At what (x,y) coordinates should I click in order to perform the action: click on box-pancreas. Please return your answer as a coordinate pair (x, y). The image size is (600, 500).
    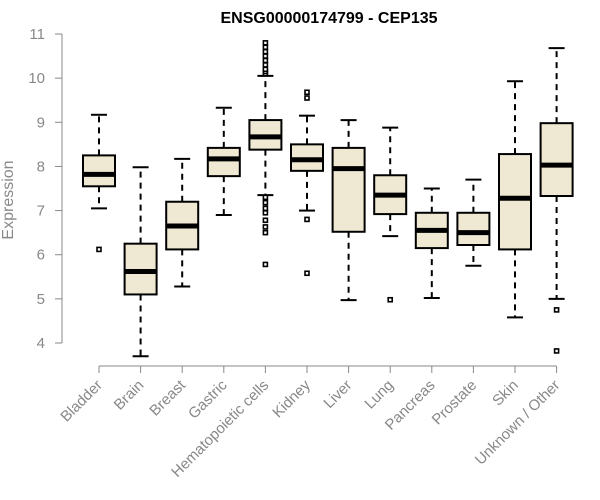
    Looking at the image, I should click on (431, 243).